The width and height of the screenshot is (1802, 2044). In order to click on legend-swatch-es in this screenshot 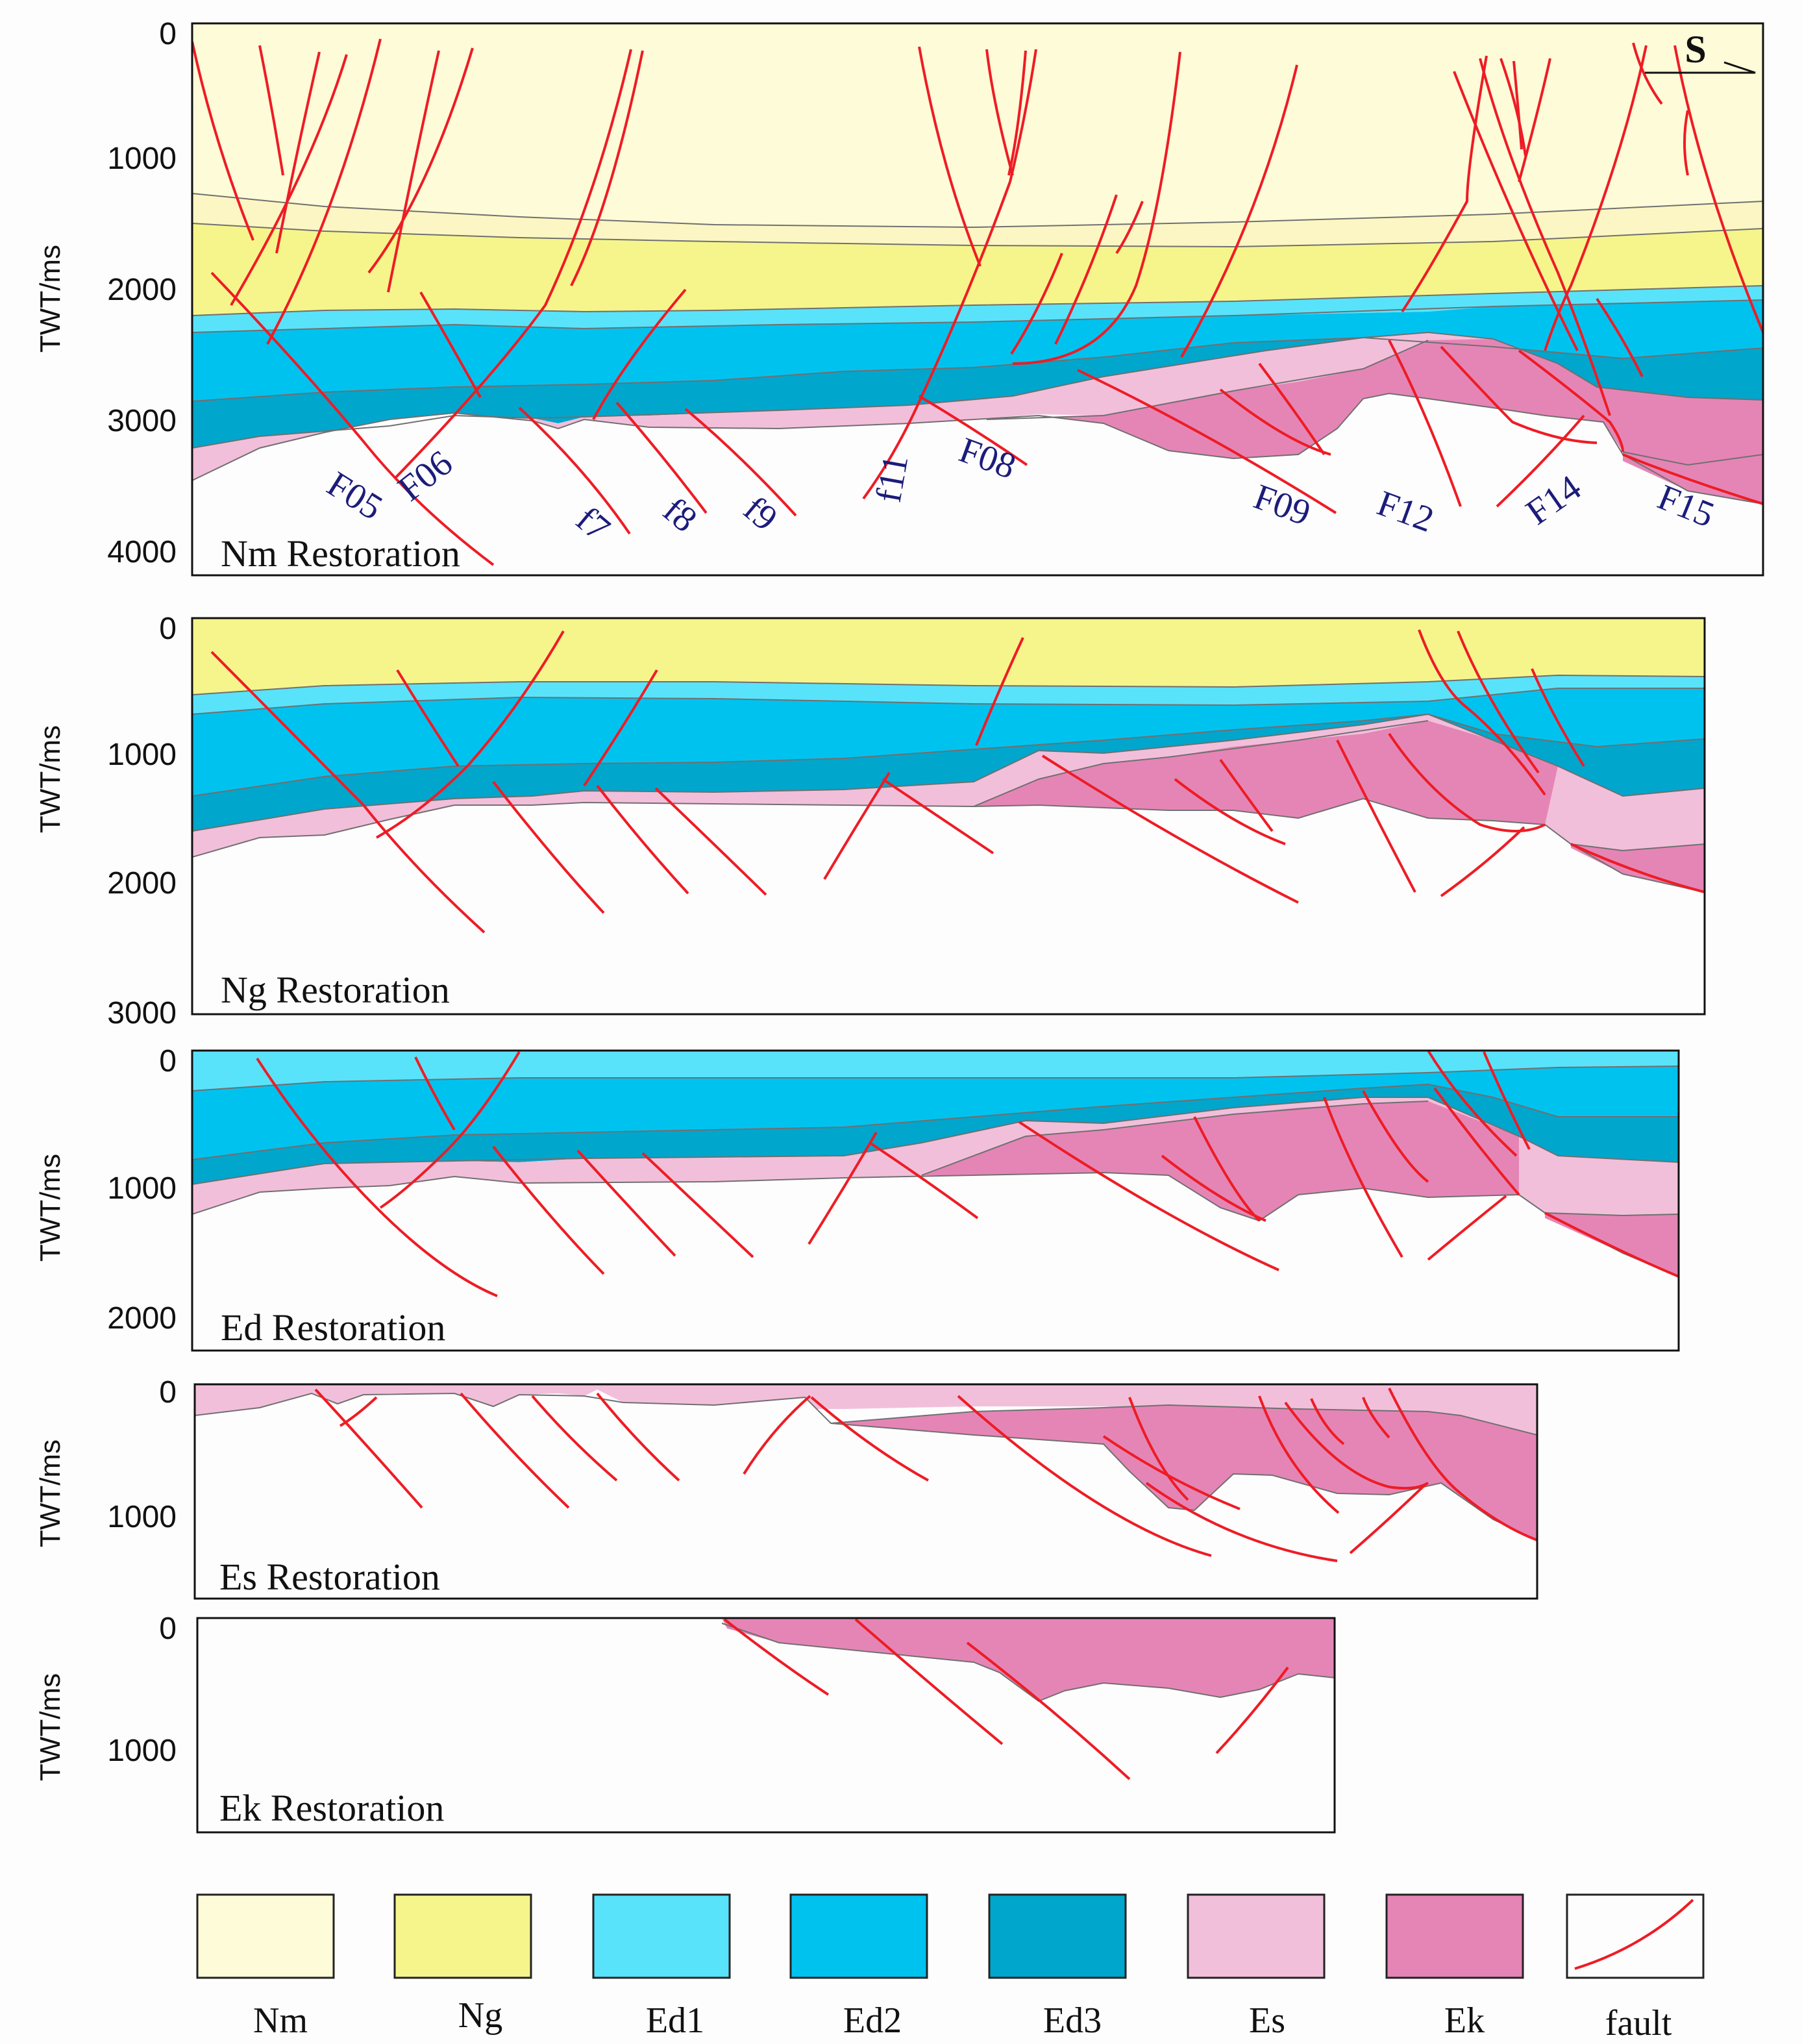, I will do `click(1256, 1936)`.